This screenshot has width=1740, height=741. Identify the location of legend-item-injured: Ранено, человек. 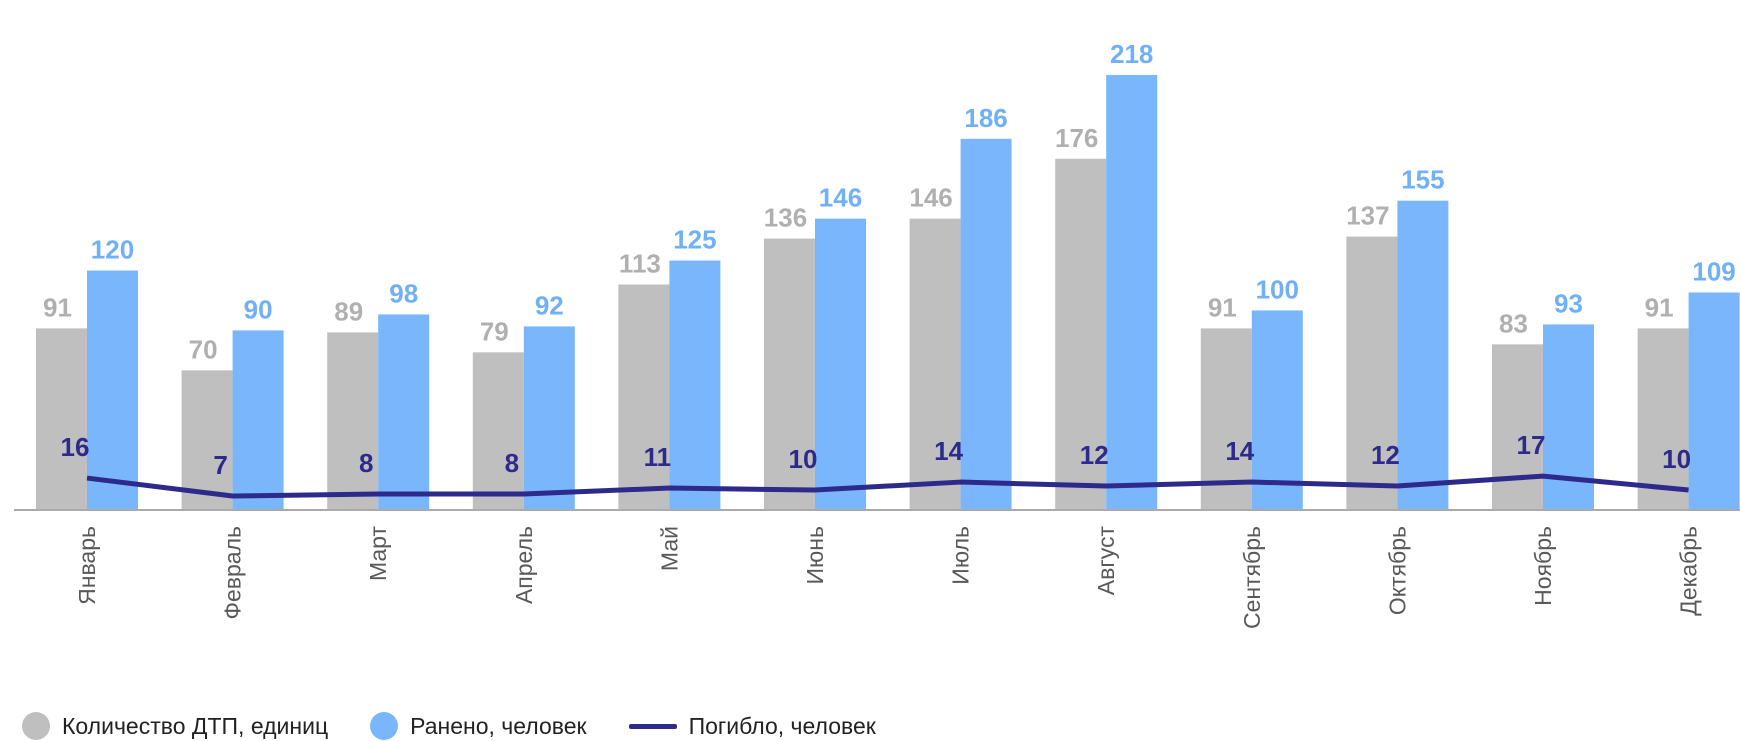
(478, 726).